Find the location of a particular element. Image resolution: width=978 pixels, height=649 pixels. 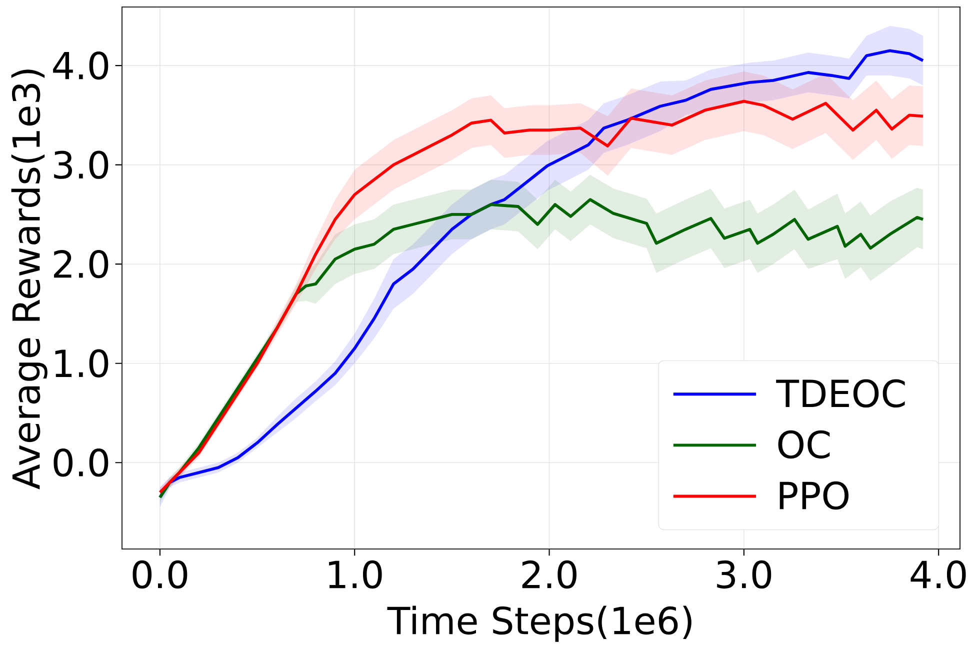

y-tick-label: 4.0 is located at coordinates (80, 65).